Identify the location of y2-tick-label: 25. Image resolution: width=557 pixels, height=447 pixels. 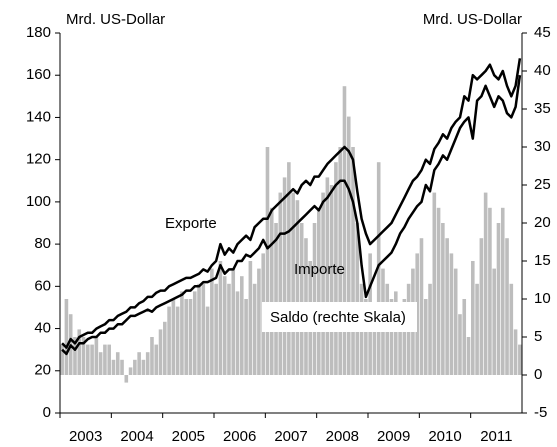
(542, 184).